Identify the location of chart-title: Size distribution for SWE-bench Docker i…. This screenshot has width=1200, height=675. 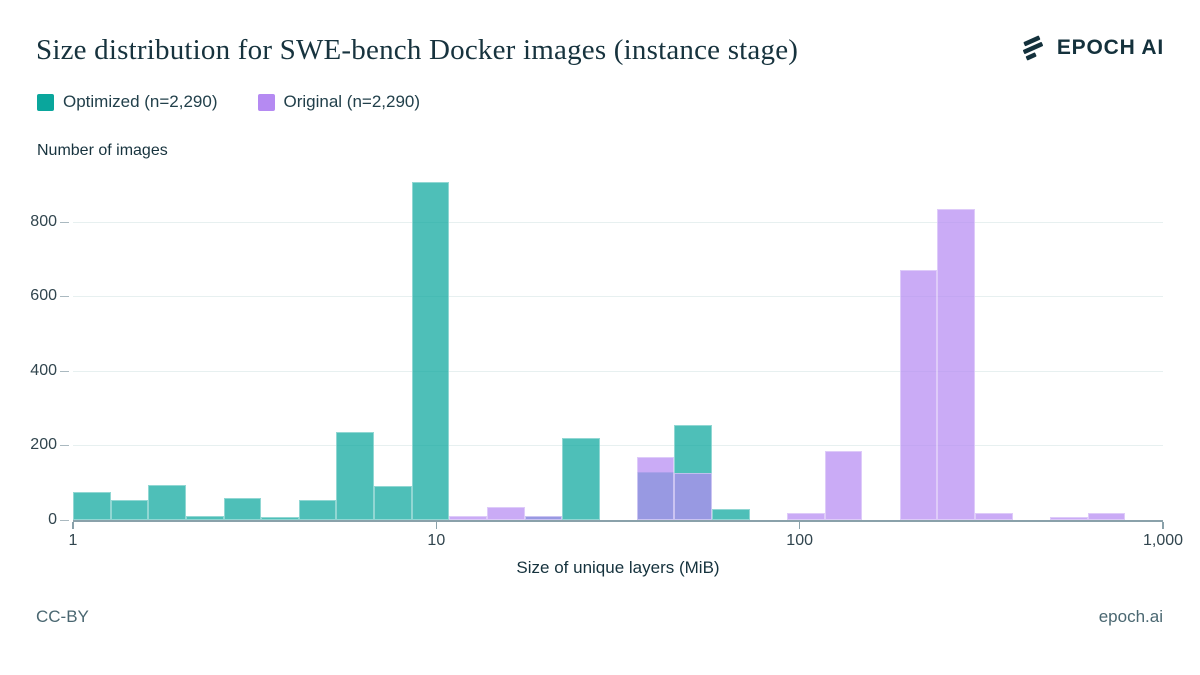
(417, 50).